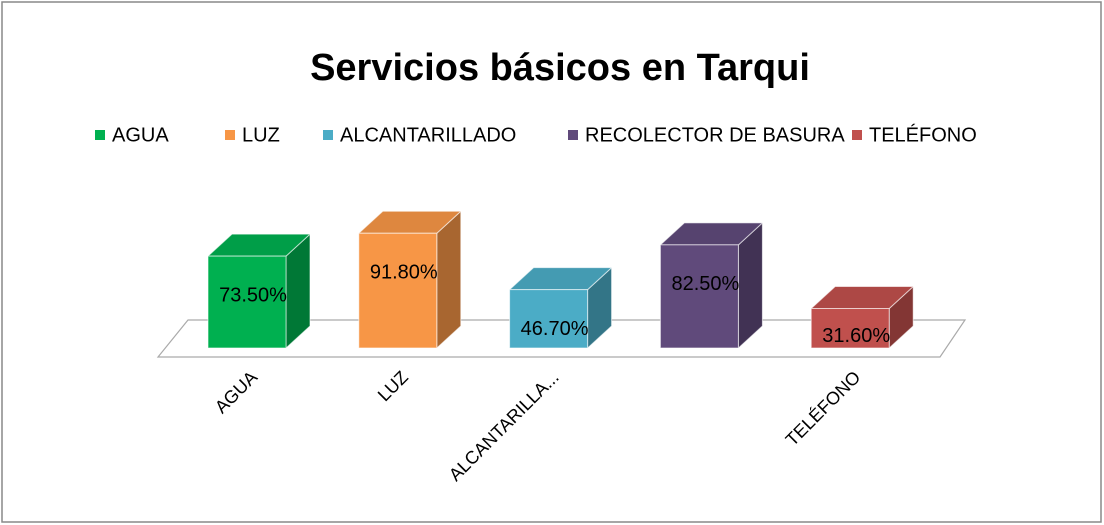 Image resolution: width=1104 pixels, height=525 pixels. Describe the element at coordinates (923, 134) in the screenshot. I see `legend-label: TELÉFONO` at that location.